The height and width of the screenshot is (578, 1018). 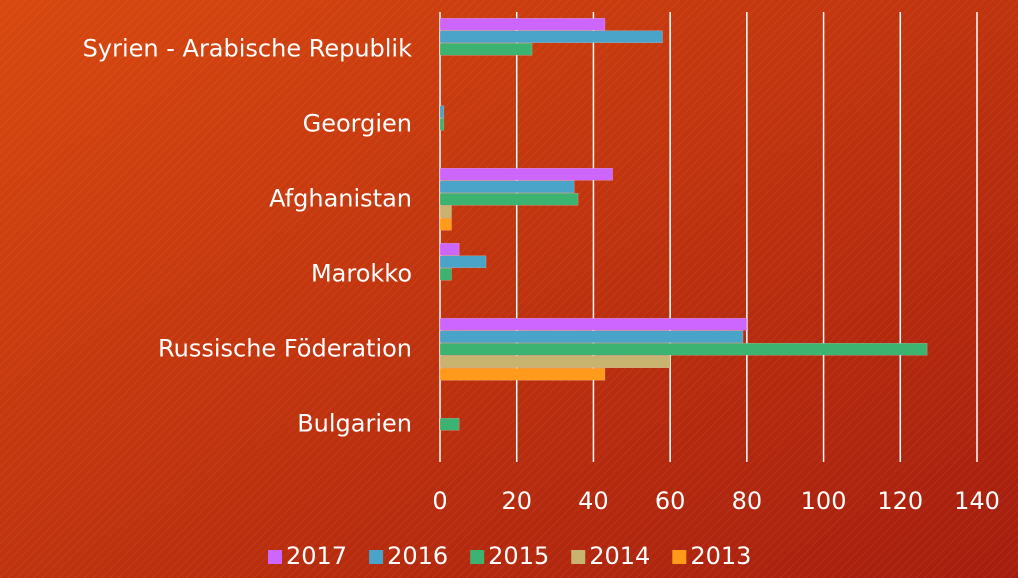 What do you see at coordinates (824, 501) in the screenshot?
I see `x-tick-label: 100` at bounding box center [824, 501].